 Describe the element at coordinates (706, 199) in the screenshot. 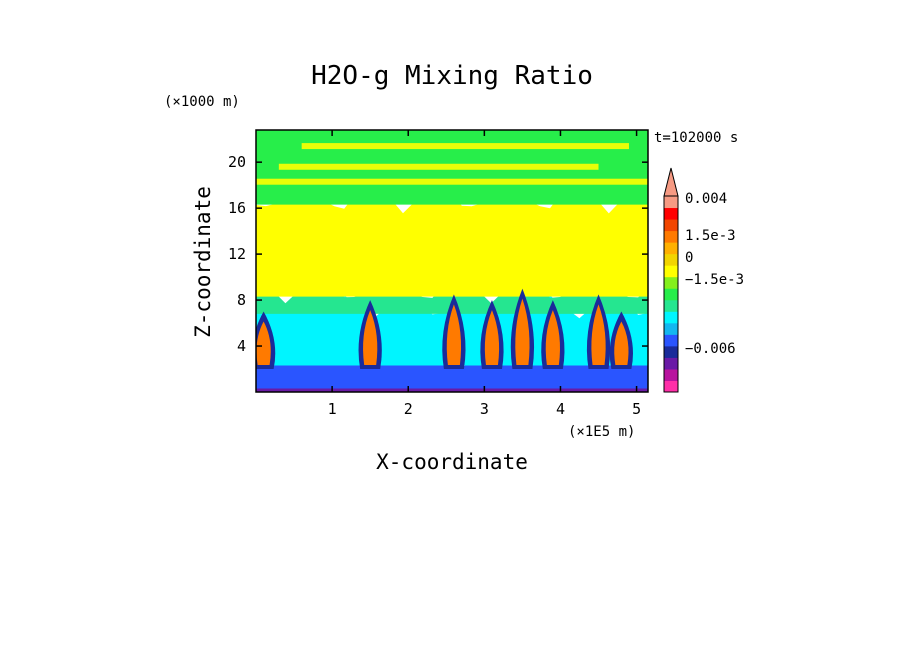

I see `colorbar-label: 0.004` at that location.